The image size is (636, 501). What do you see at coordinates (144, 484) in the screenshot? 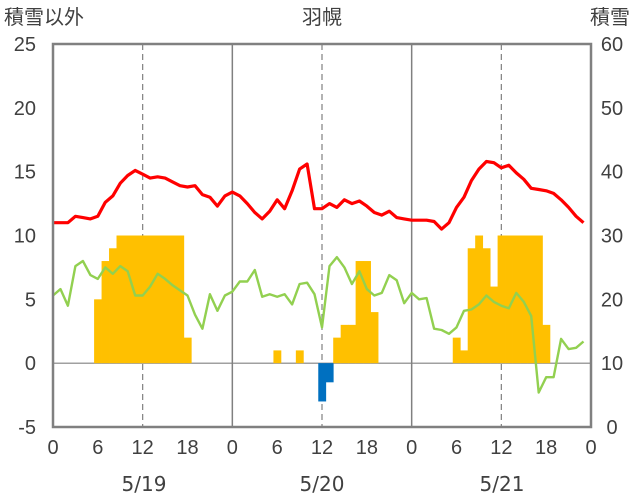
I see `date-label-1: 5/19` at bounding box center [144, 484].